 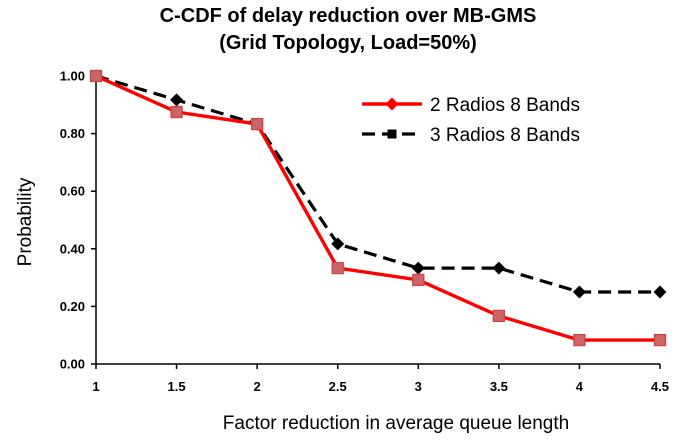 What do you see at coordinates (177, 386) in the screenshot?
I see `x-tick-label: 1.5` at bounding box center [177, 386].